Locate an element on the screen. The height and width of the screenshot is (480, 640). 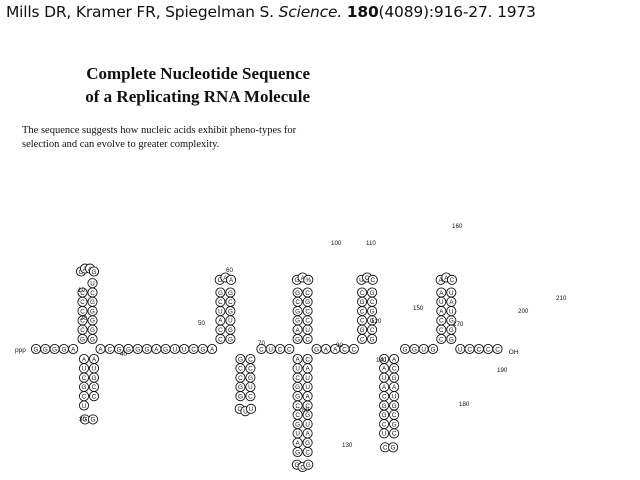
hairpin-3-nucleotide: C is located at coordinates (441, 329).